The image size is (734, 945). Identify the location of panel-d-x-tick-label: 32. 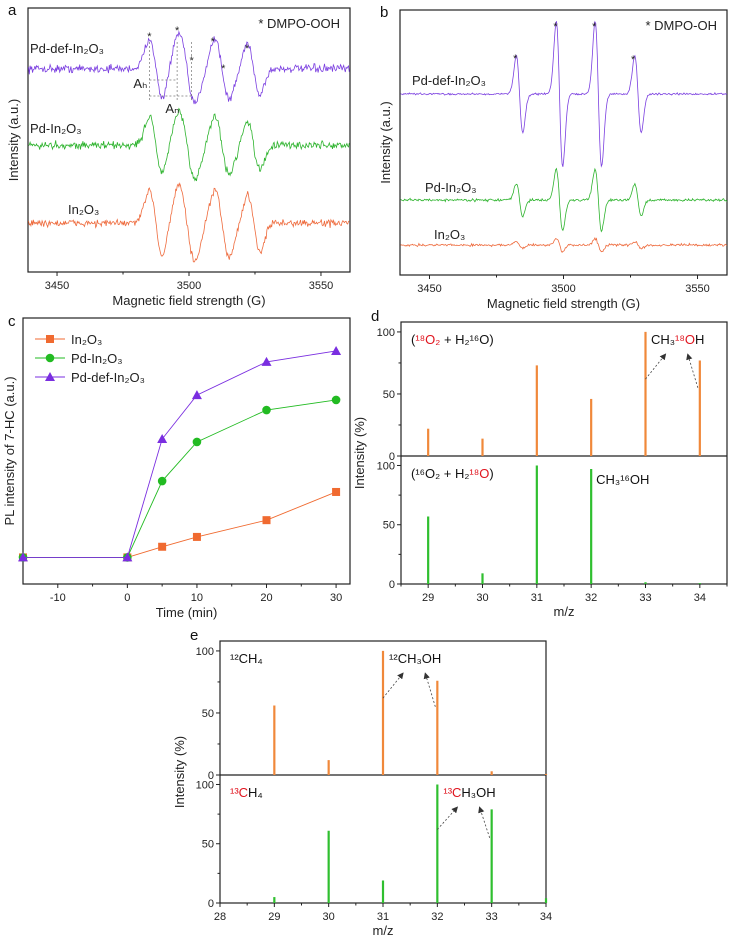
(591, 598).